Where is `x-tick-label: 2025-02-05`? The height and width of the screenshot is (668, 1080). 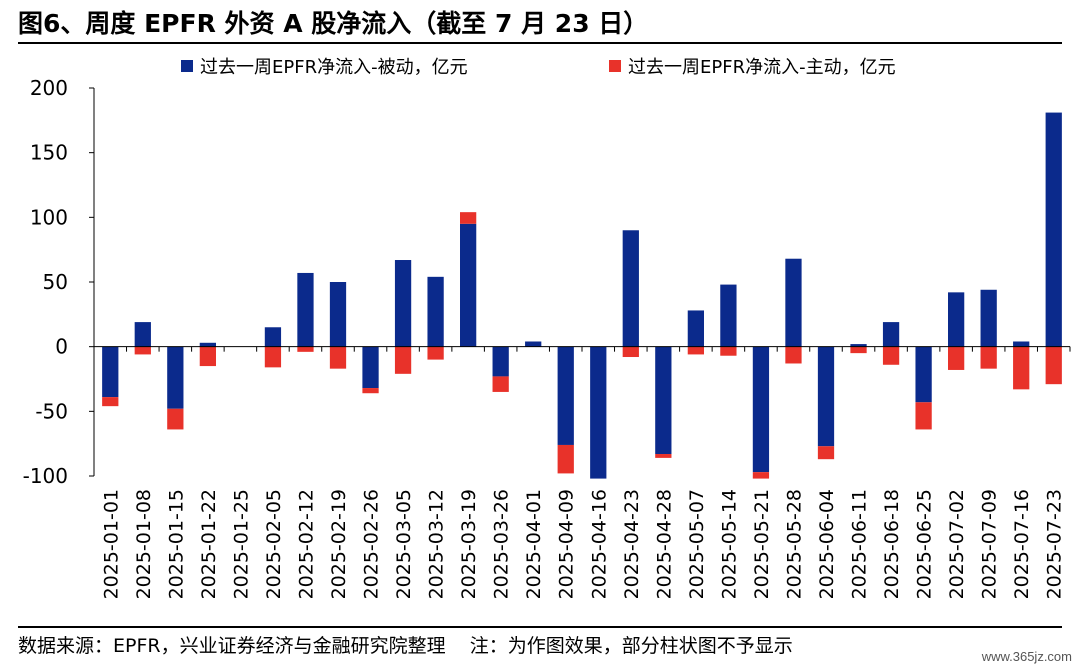 x-tick-label: 2025-02-05 is located at coordinates (274, 544).